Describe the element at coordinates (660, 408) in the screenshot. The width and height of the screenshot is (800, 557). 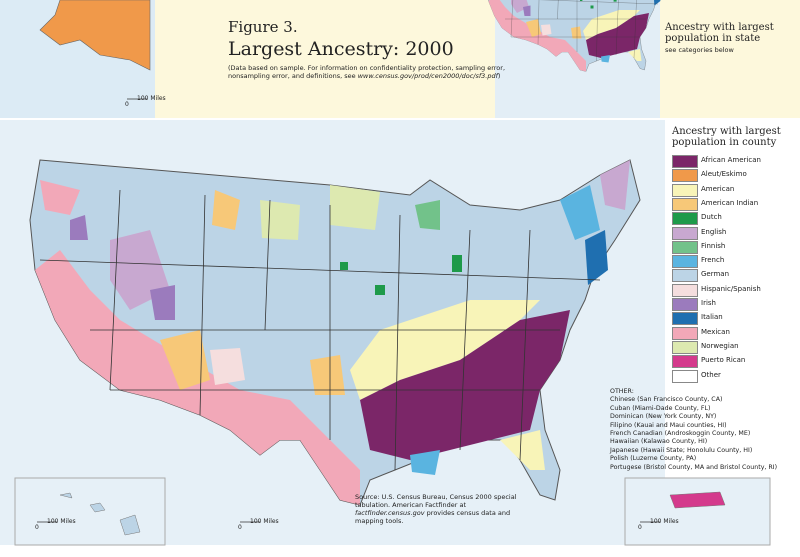
I see `other-item: Cuban (Miami-Dade County, FL)` at that location.